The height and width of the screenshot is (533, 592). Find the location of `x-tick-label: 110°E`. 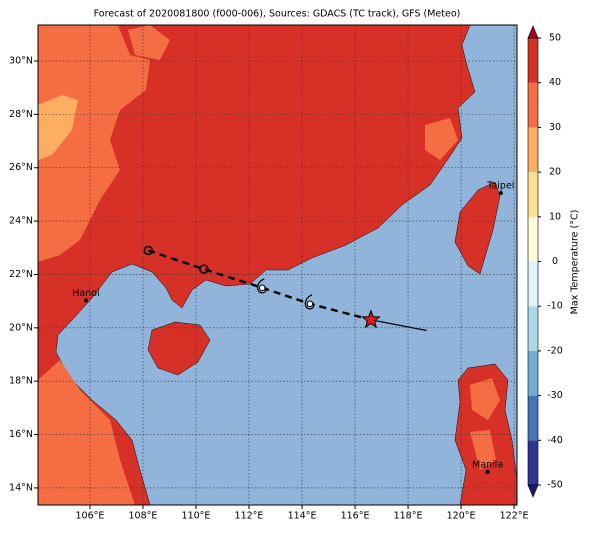

x-tick-label: 110°E is located at coordinates (196, 516).